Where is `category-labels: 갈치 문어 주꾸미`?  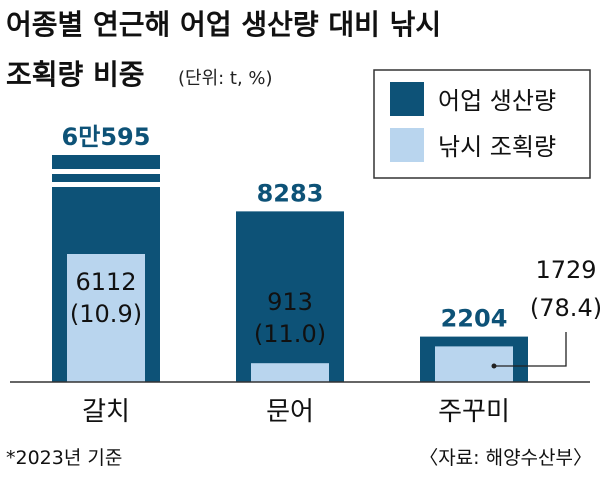
category-labels: 갈치 문어 주꾸미 is located at coordinates (296, 412).